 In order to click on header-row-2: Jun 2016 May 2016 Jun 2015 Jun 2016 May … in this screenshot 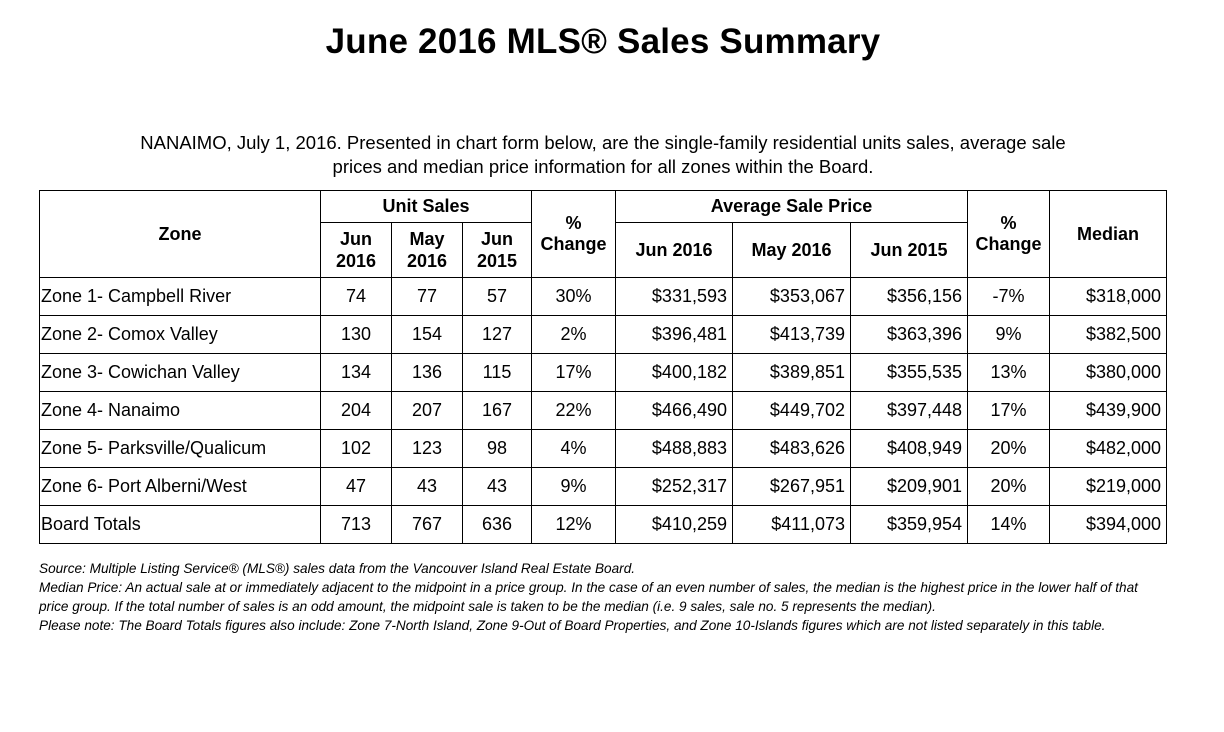, I will do `click(603, 250)`.